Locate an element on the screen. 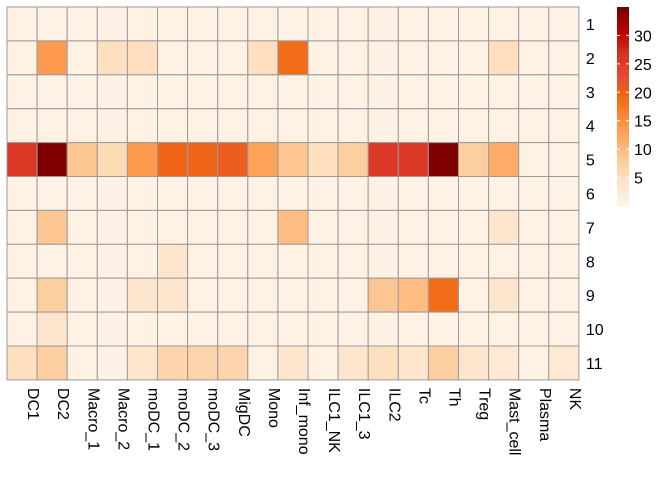 This screenshot has width=672, height=480. heatmap-cell-r5-ILC2 is located at coordinates (383, 160).